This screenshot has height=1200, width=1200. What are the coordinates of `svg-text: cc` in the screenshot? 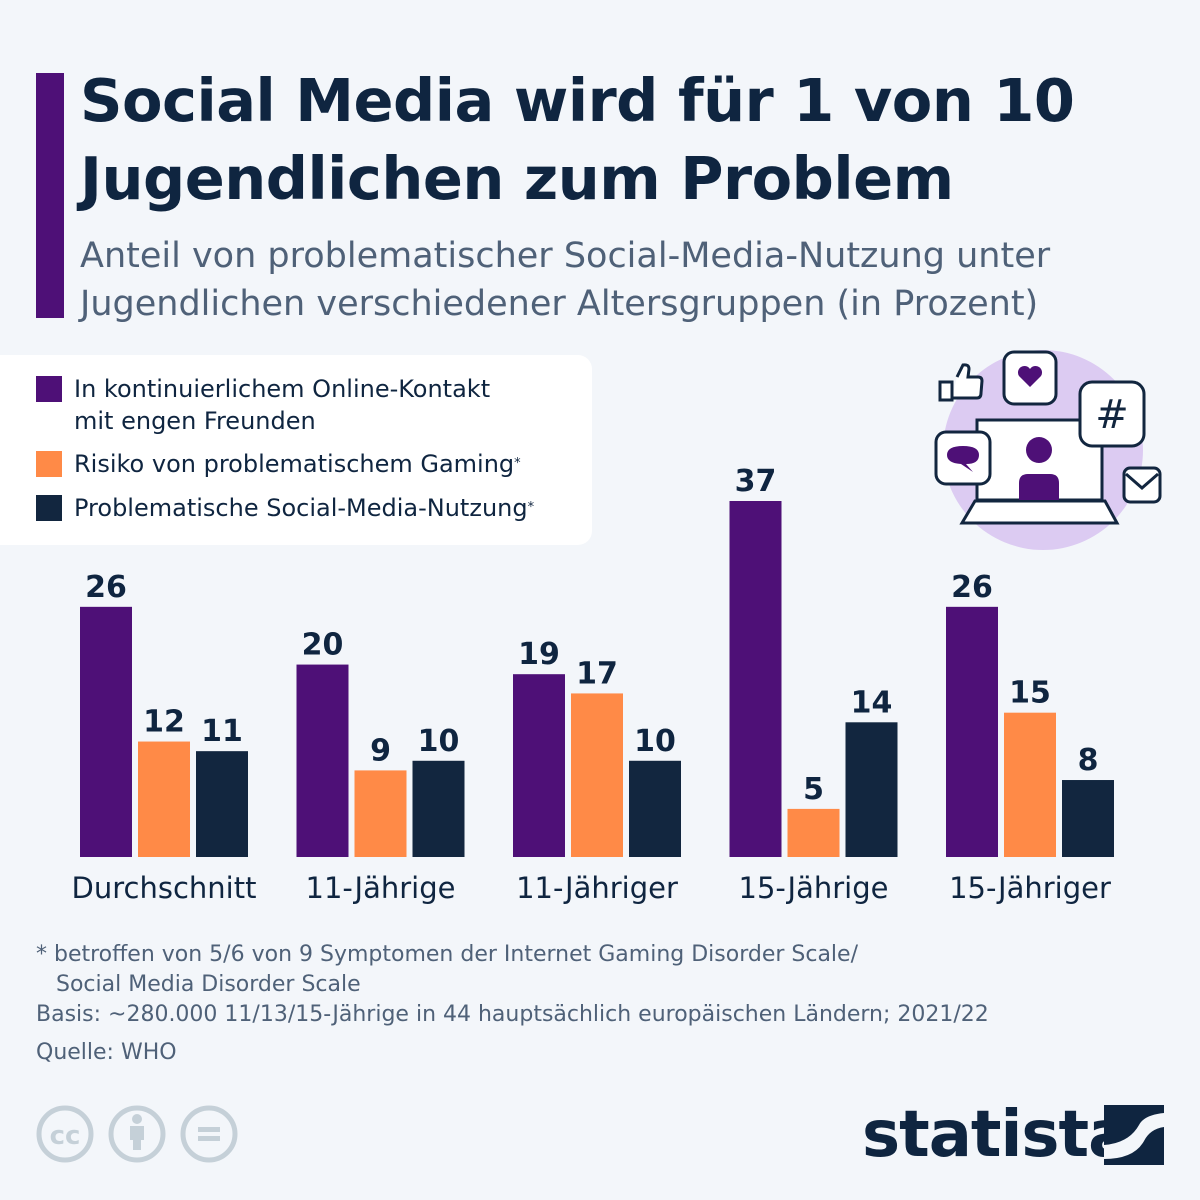 It's located at (65, 1136).